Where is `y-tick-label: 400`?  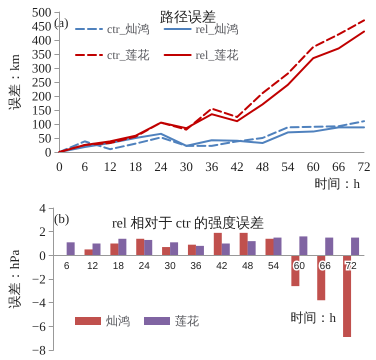 y-tick-label: 400 is located at coordinates (42, 40).